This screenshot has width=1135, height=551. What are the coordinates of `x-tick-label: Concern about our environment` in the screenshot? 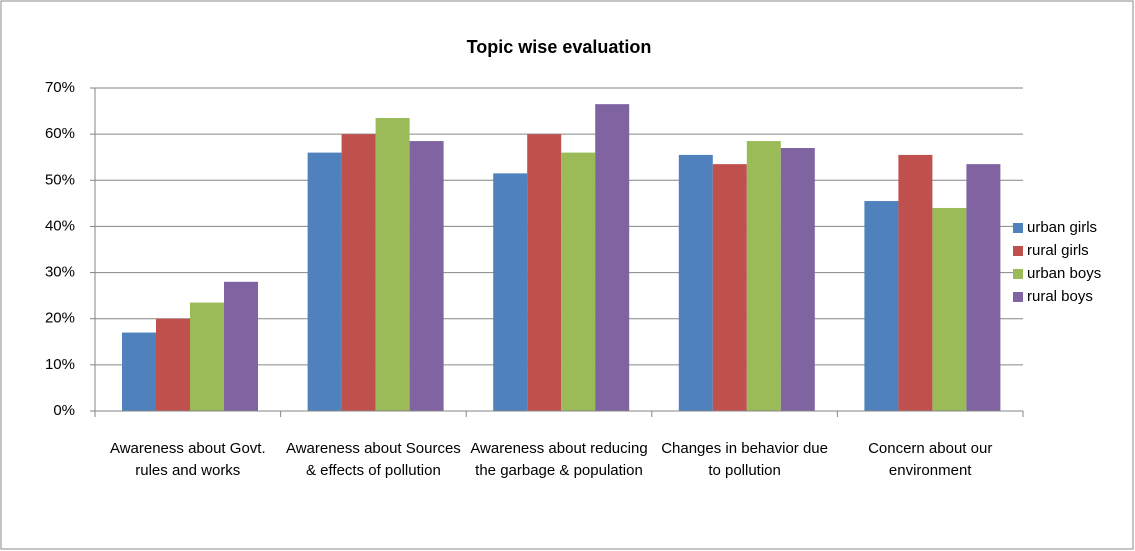 It's located at (930, 459).